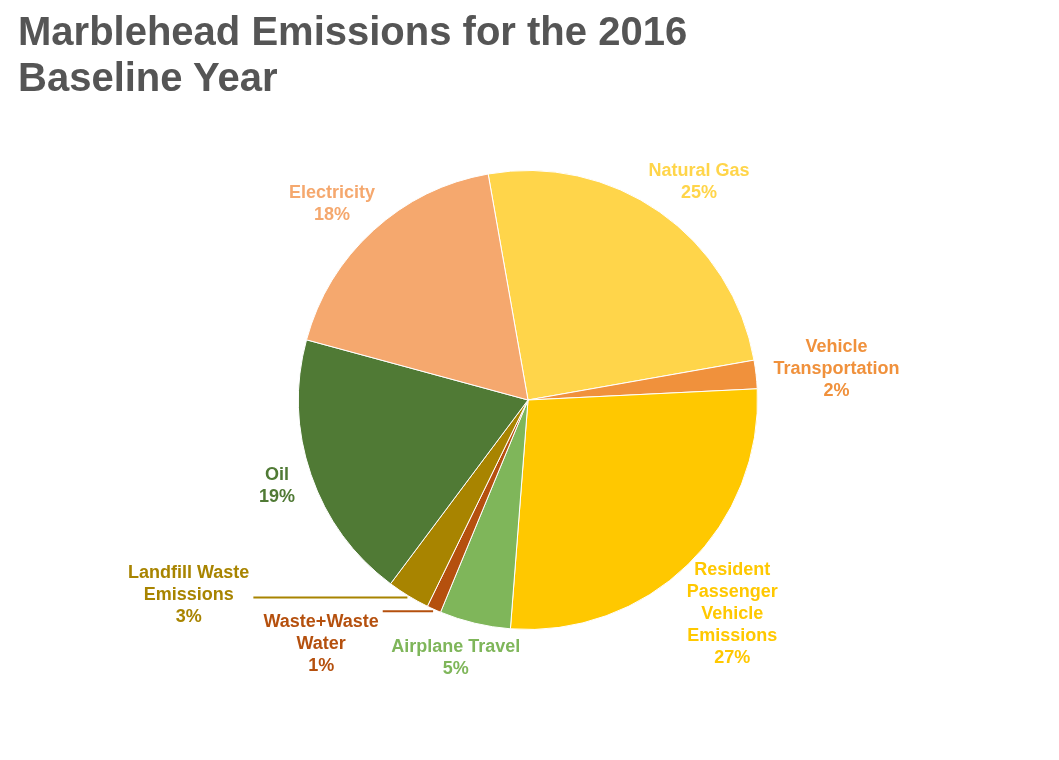 Image resolution: width=1059 pixels, height=760 pixels. Describe the element at coordinates (332, 191) in the screenshot. I see `slice-label: Electricity` at that location.